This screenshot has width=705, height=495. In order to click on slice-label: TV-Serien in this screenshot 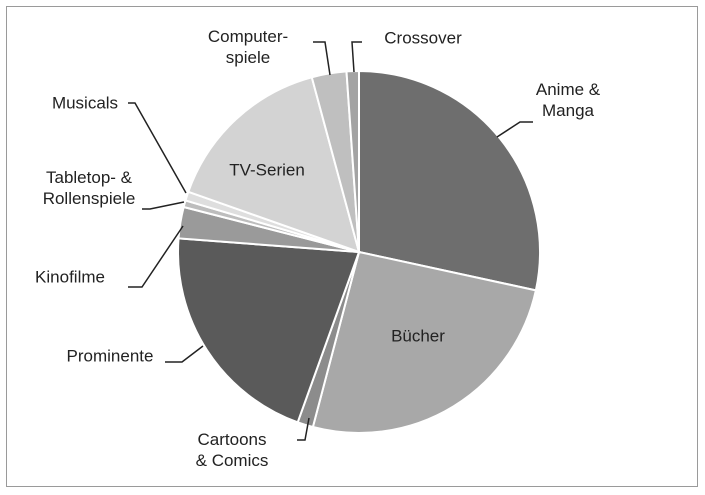, I will do `click(267, 170)`.